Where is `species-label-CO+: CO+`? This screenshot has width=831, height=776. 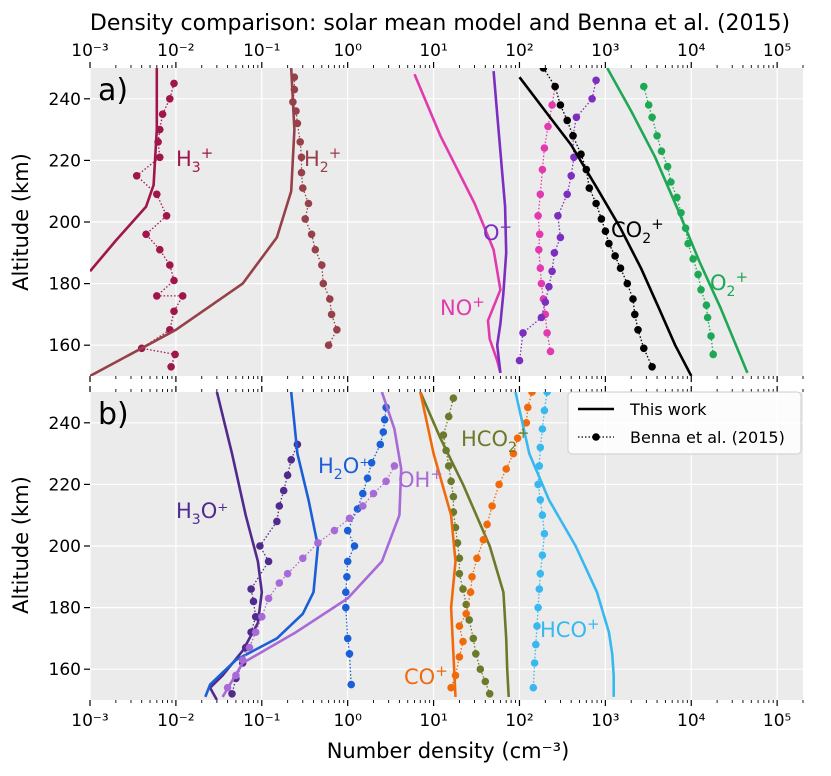 species-label-CO+: CO+ is located at coordinates (426, 675).